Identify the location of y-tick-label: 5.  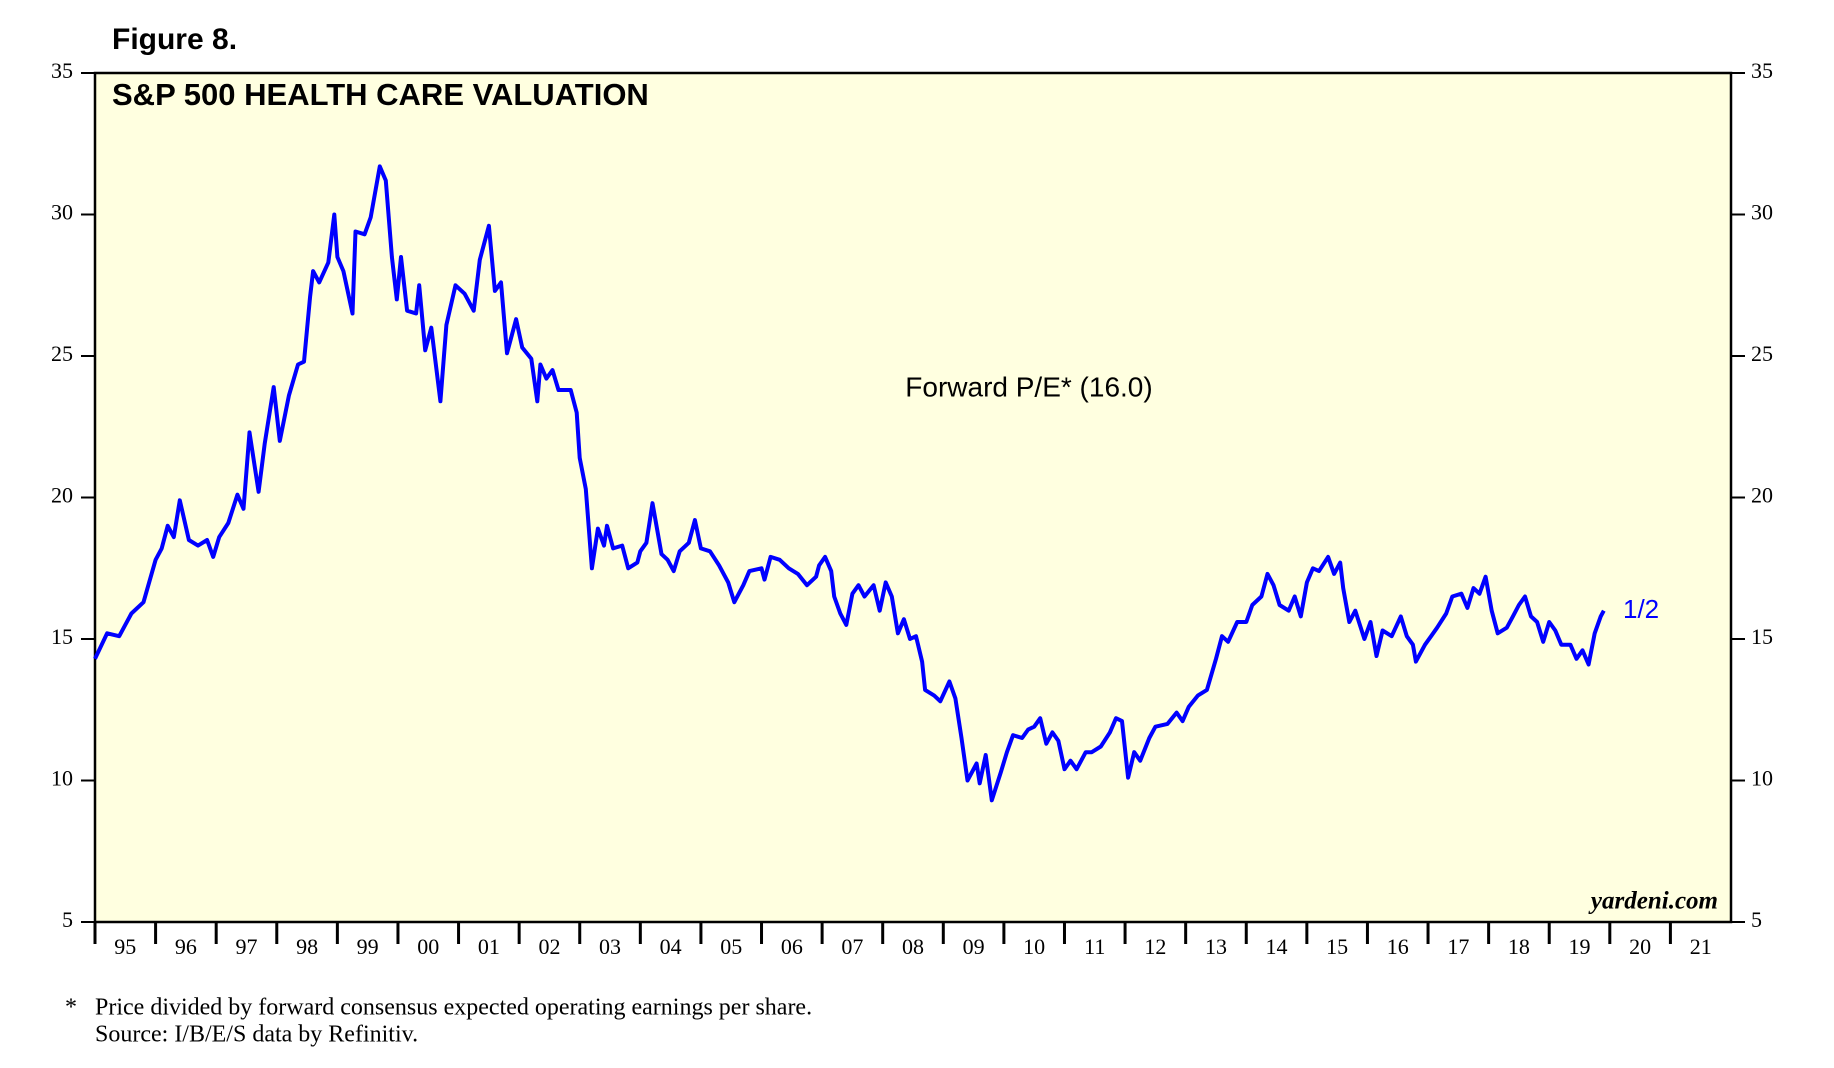
(67, 919).